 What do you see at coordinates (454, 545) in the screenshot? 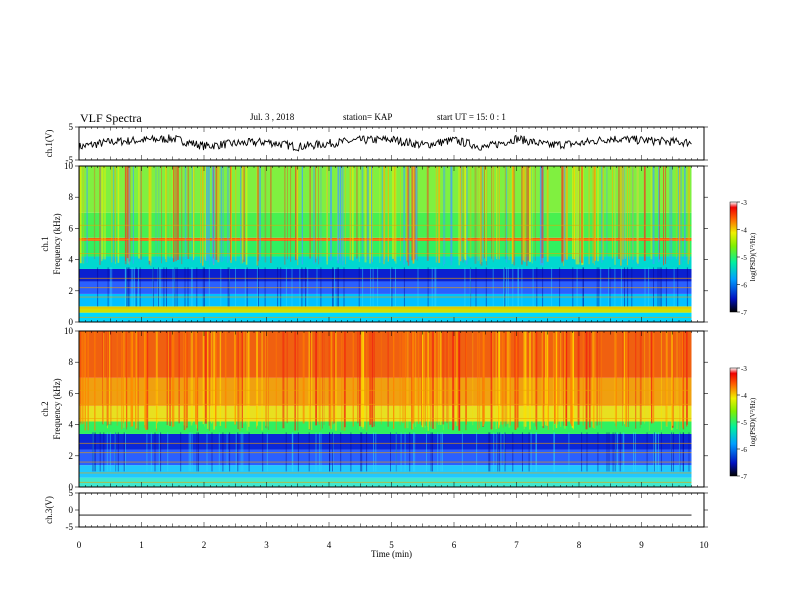
I see `x-tick-label: 6` at bounding box center [454, 545].